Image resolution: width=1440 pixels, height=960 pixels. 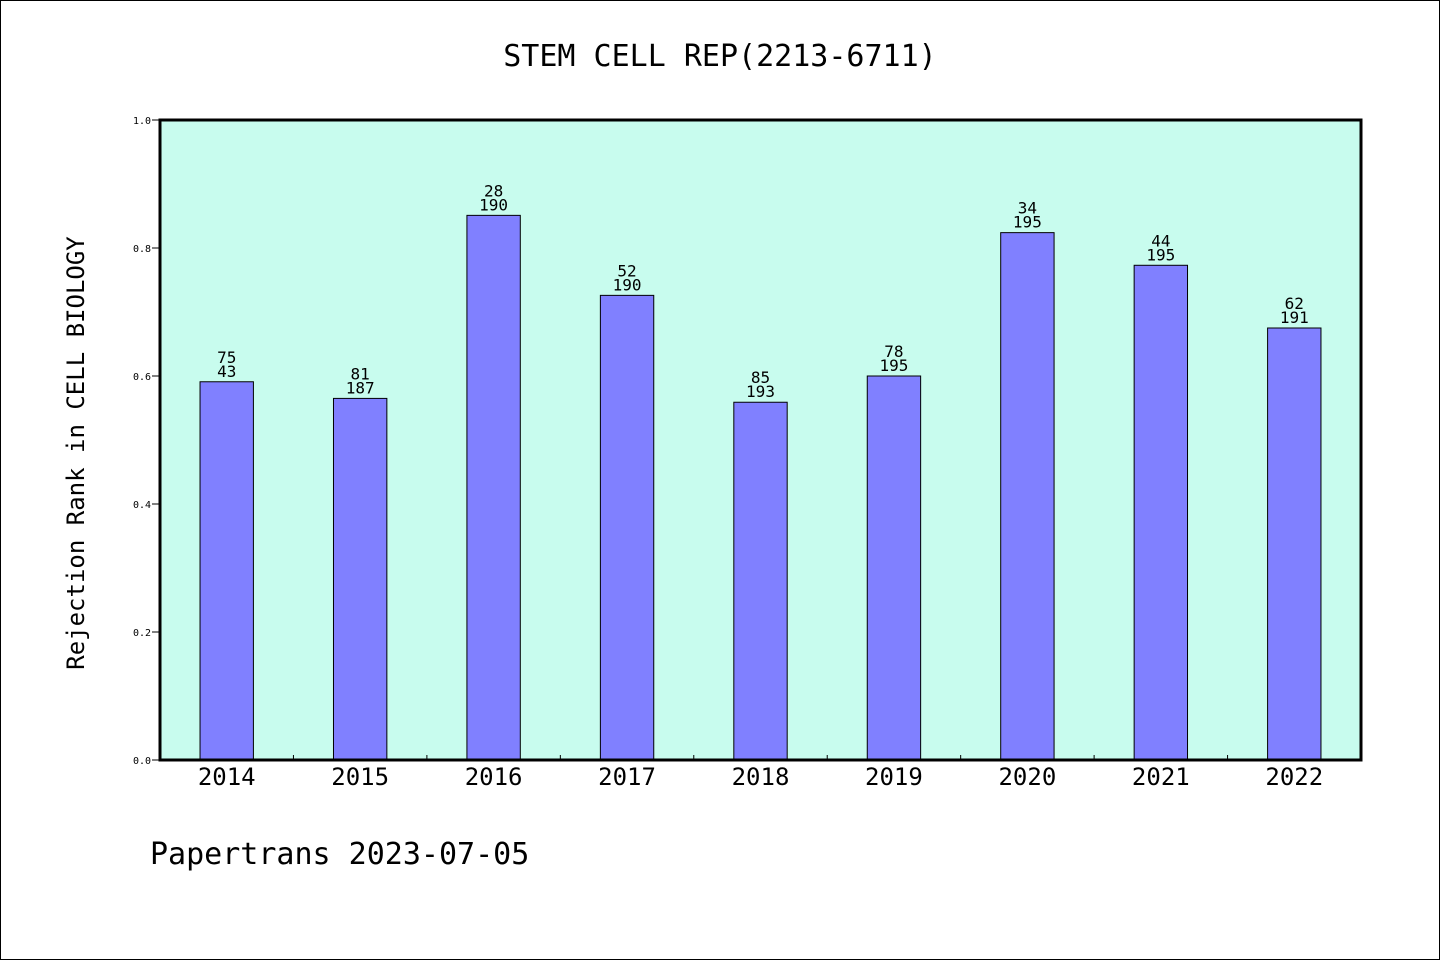 I want to click on footer-text: Papertrans 2023-07-05, so click(x=339, y=854).